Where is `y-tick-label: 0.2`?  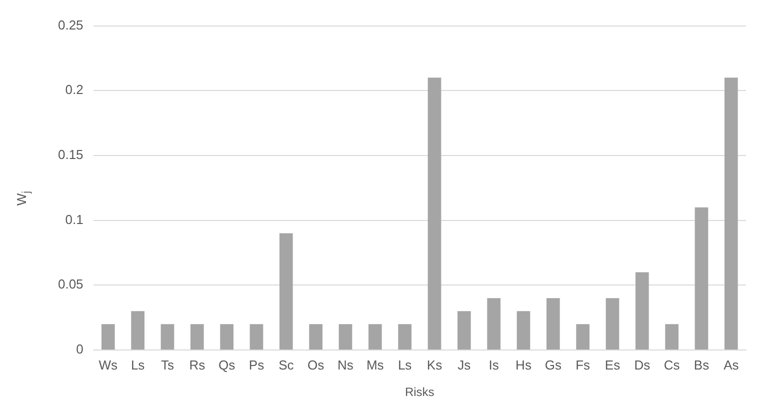
y-tick-label: 0.2 is located at coordinates (74, 90).